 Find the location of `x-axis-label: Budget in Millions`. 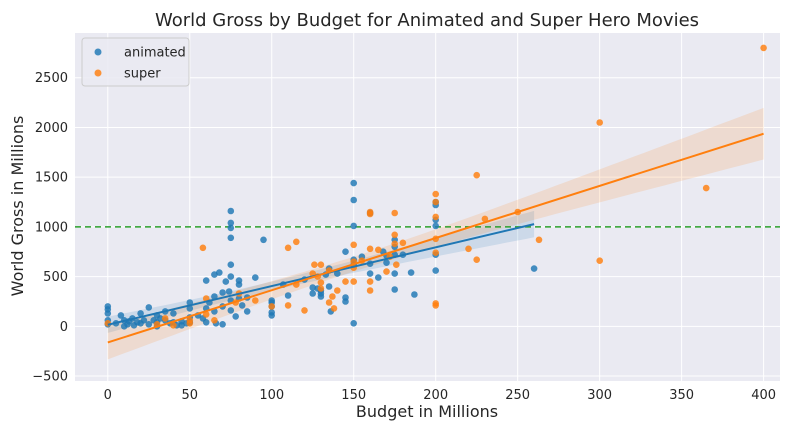

x-axis-label: Budget in Millions is located at coordinates (427, 411).